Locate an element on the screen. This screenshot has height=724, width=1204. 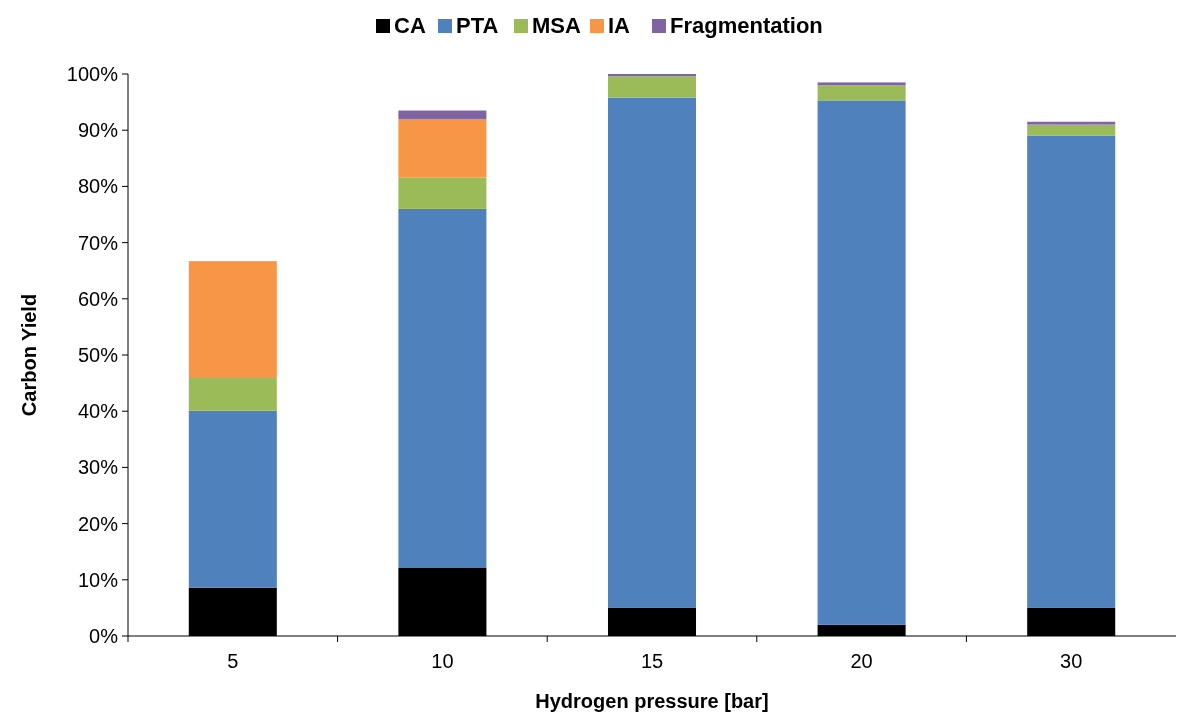
legend-label: PTA is located at coordinates (477, 25).